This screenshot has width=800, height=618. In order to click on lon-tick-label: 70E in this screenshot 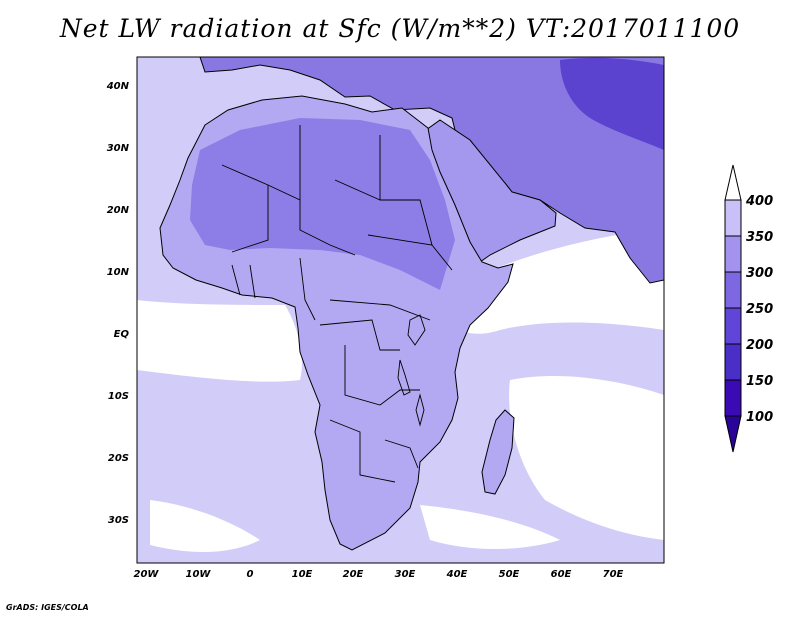, I will do `click(613, 574)`.